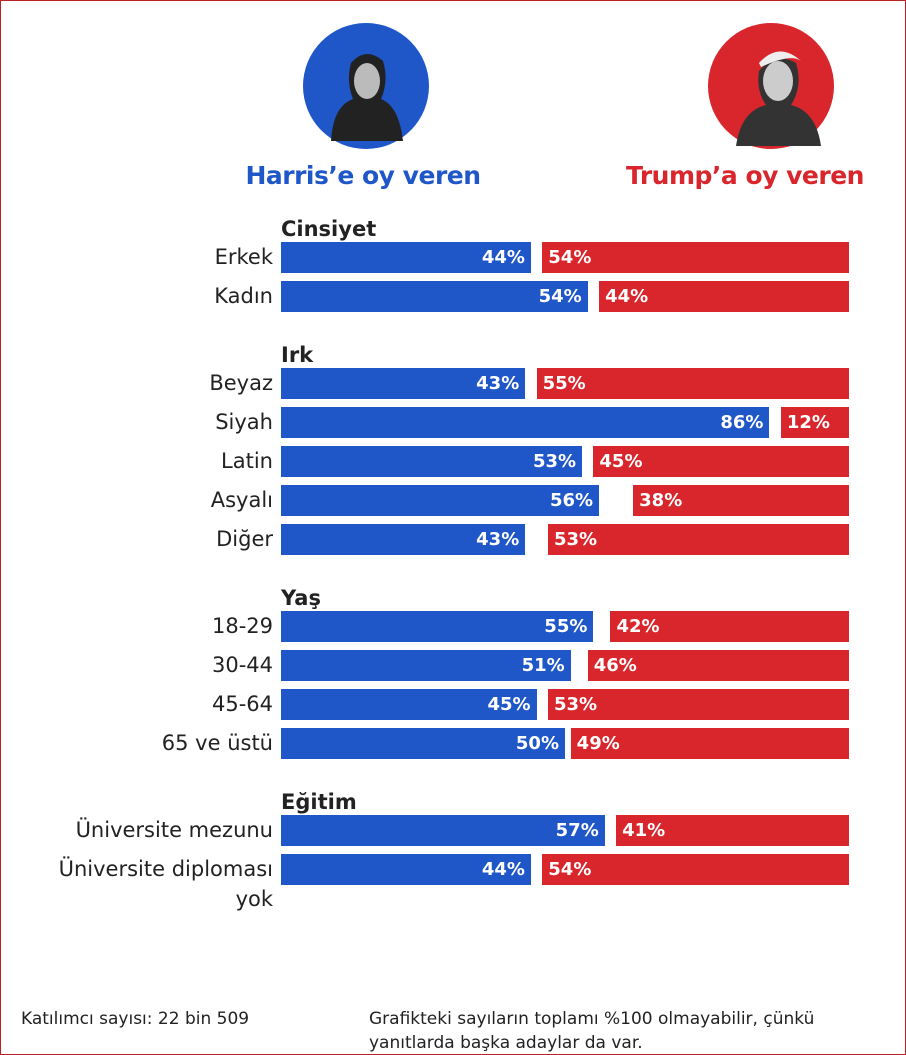 The height and width of the screenshot is (1055, 906). What do you see at coordinates (571, 500) in the screenshot?
I see `value-label: 56%` at bounding box center [571, 500].